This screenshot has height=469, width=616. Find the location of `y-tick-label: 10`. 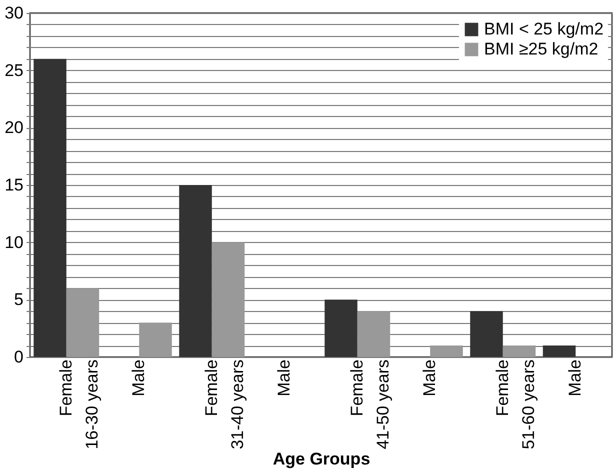

y-tick-label: 10 is located at coordinates (14, 242).